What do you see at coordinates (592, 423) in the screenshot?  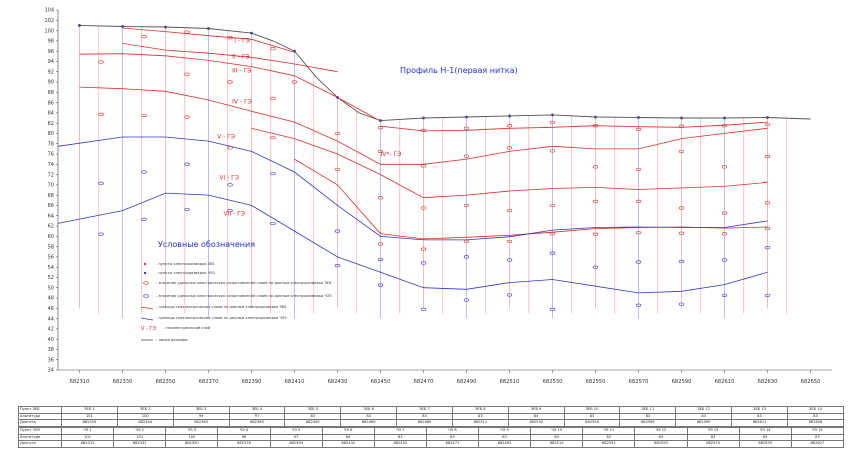 I see `table-cell: 682550` at bounding box center [592, 423].